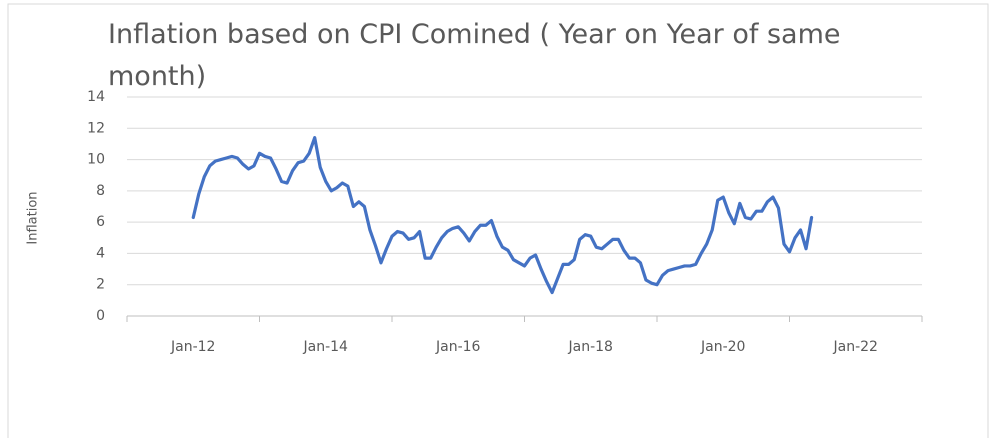 The height and width of the screenshot is (438, 994). I want to click on y-tick-label: 2, so click(100, 285).